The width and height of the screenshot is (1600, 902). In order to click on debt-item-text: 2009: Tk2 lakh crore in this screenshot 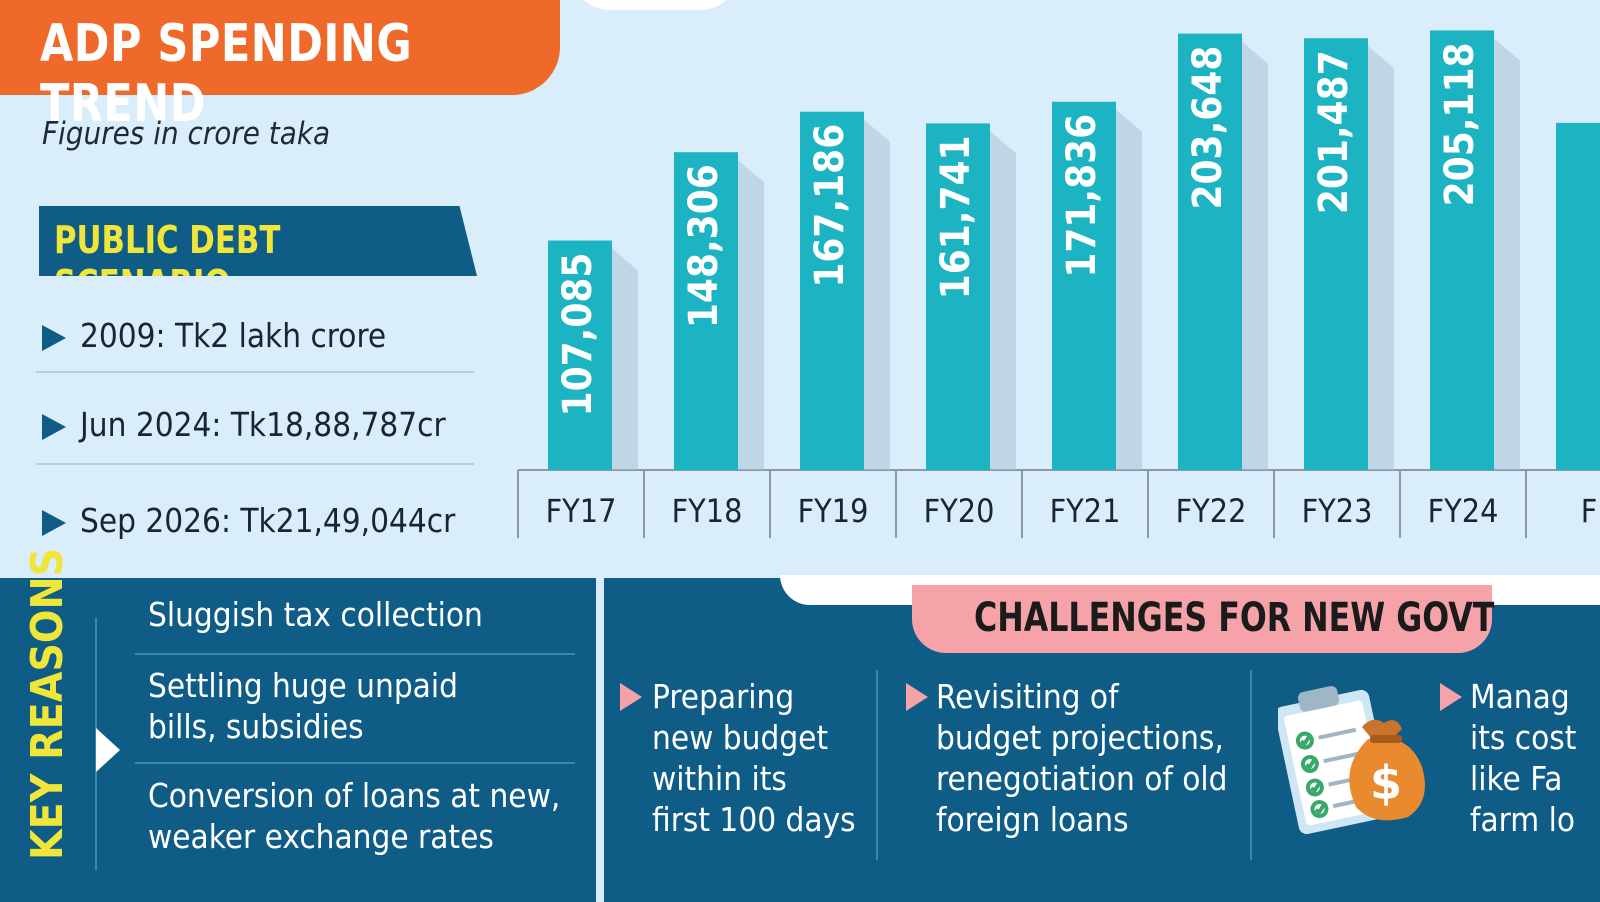, I will do `click(233, 335)`.